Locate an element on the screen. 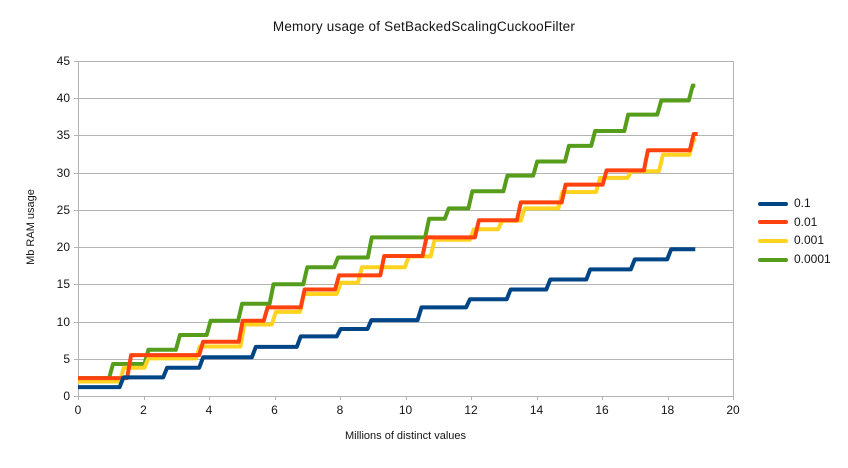 This screenshot has height=468, width=848. y-tick-label: 40 is located at coordinates (63, 98).